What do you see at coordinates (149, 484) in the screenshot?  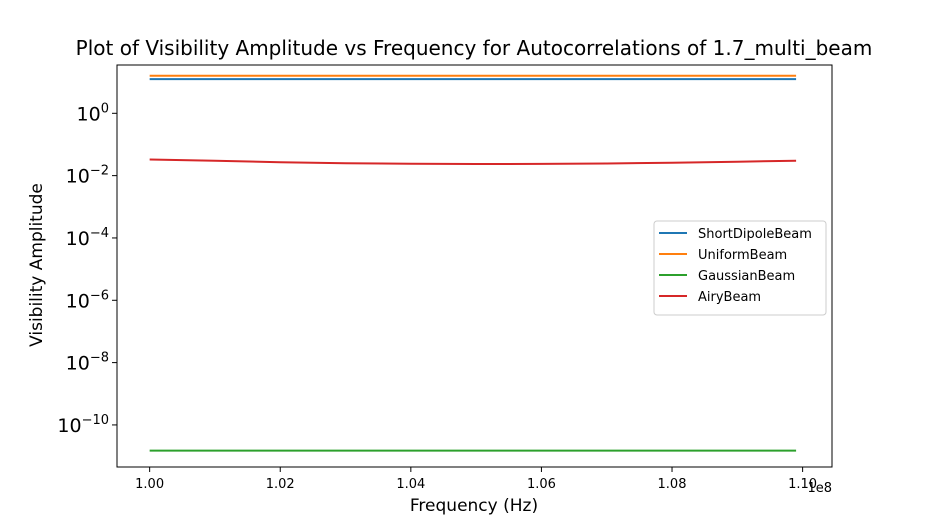 I see `x-tick-label: 1.00` at bounding box center [149, 484].